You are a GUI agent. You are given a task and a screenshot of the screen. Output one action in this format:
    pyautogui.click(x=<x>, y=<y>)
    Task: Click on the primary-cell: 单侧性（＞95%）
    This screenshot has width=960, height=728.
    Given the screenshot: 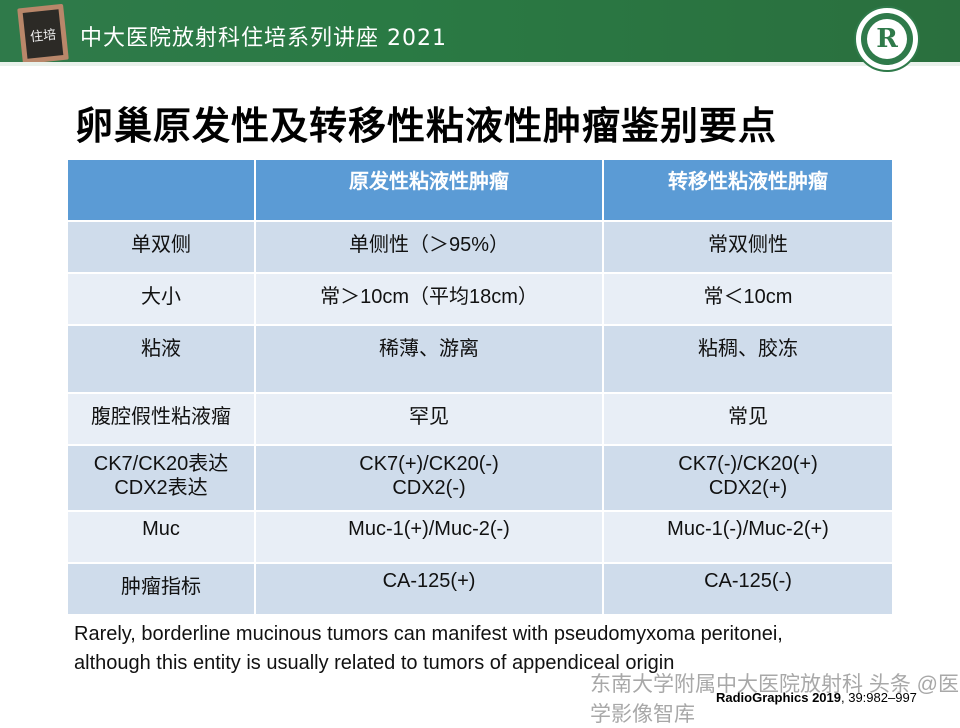 What is the action you would take?
    pyautogui.click(x=429, y=247)
    